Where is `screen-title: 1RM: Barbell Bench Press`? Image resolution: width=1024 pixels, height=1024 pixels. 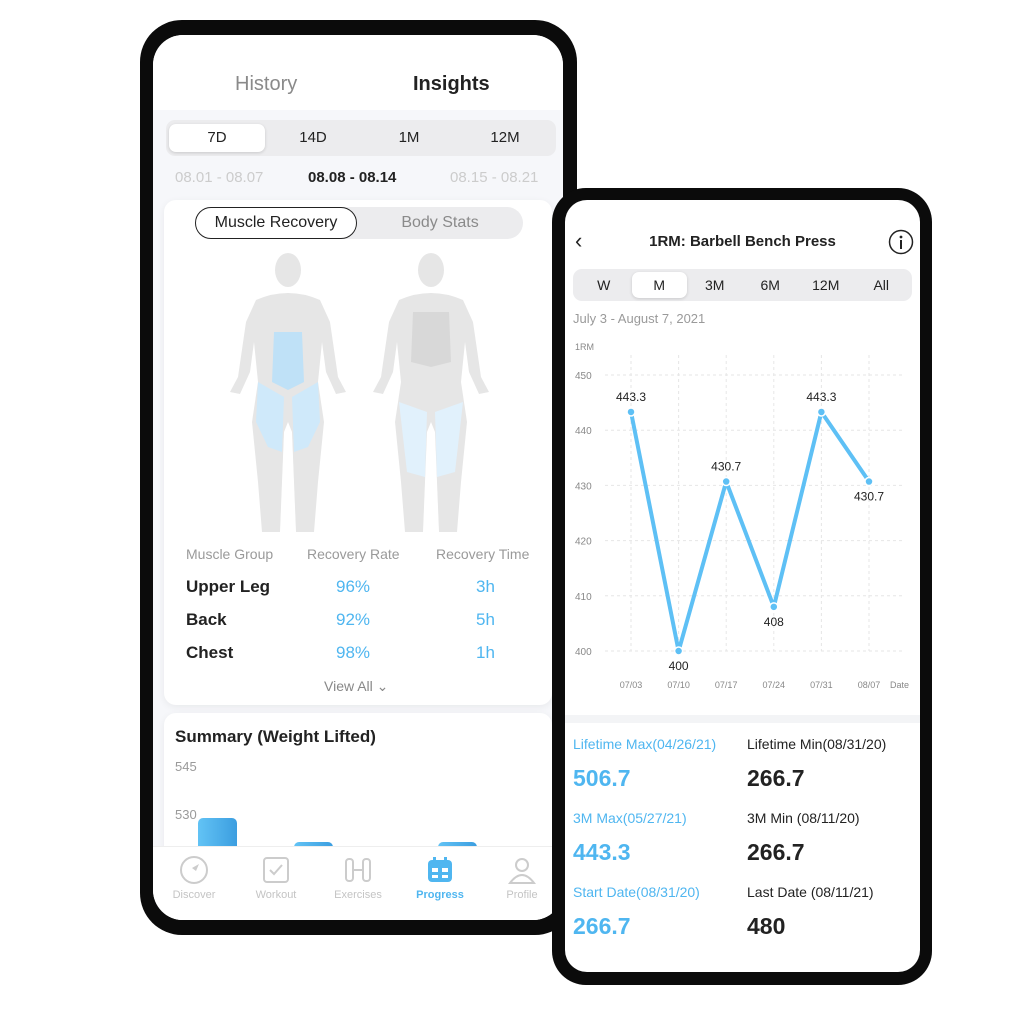 screen-title: 1RM: Barbell Bench Press is located at coordinates (742, 241).